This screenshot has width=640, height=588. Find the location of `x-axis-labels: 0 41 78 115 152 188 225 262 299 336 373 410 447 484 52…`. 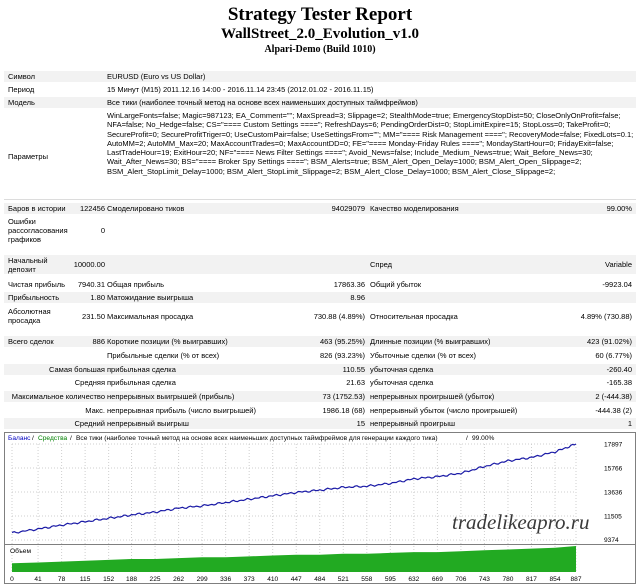

x-axis-labels: 0 41 78 115 152 188 225 262 299 336 373 410 447 484 52… is located at coordinates (296, 579).